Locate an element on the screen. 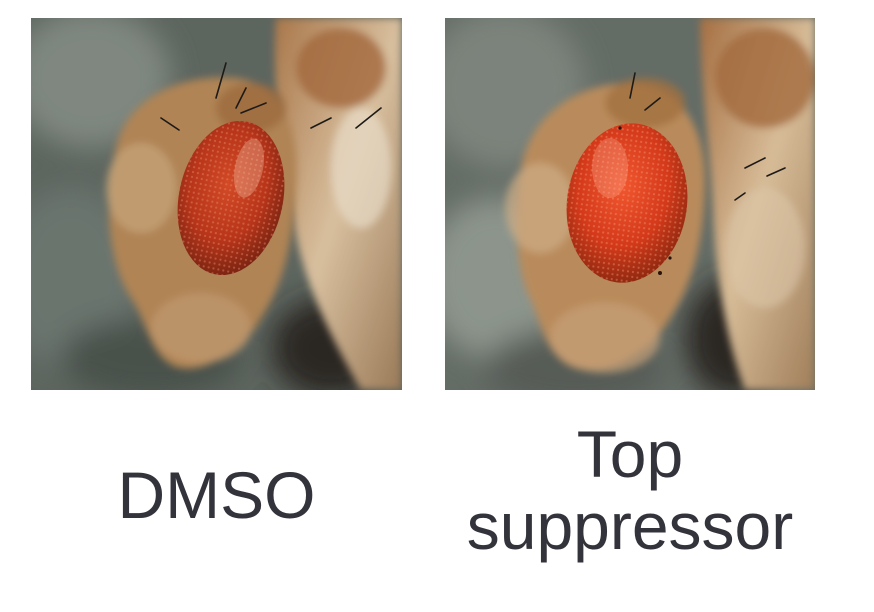 This screenshot has height=612, width=874. dmso-compound-eye is located at coordinates (231, 198).